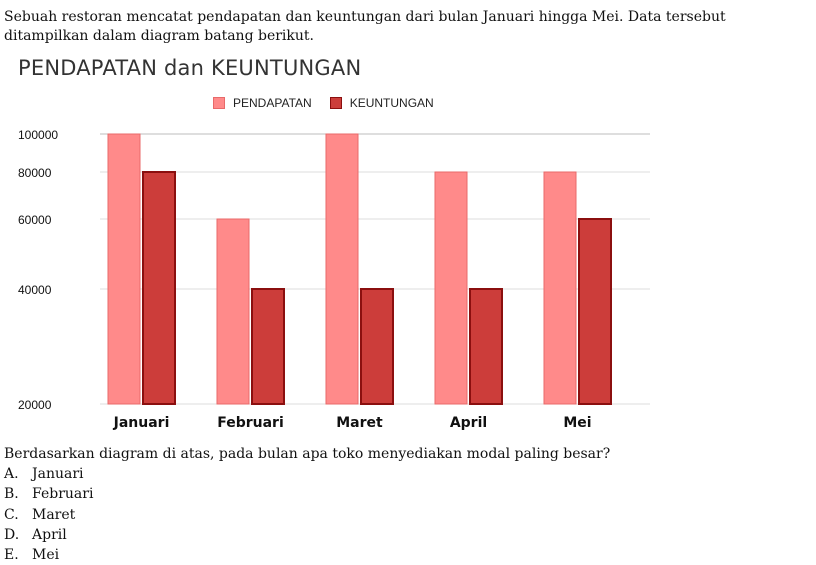 Image resolution: width=816 pixels, height=565 pixels. Describe the element at coordinates (468, 423) in the screenshot. I see `x-tick-label: April` at that location.